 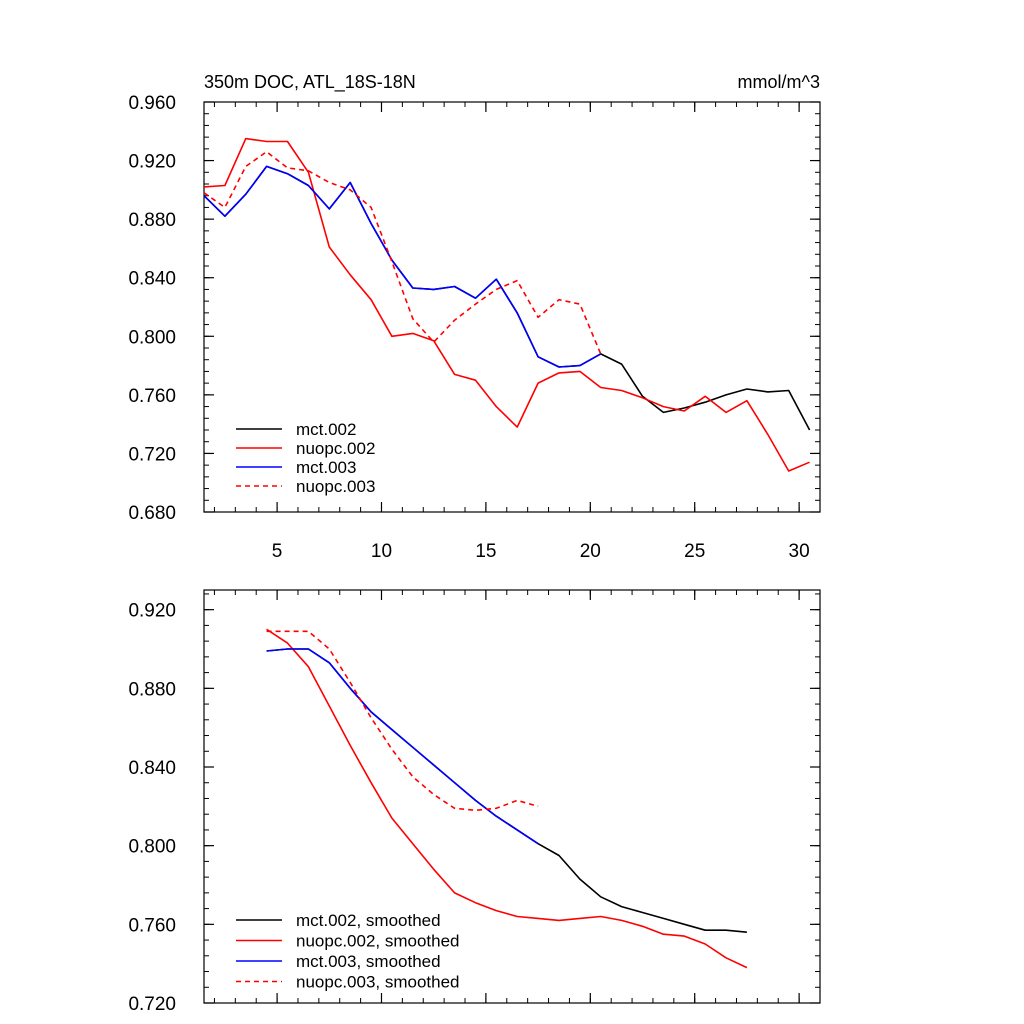 I want to click on top-legend-label: mct.002, so click(x=326, y=429).